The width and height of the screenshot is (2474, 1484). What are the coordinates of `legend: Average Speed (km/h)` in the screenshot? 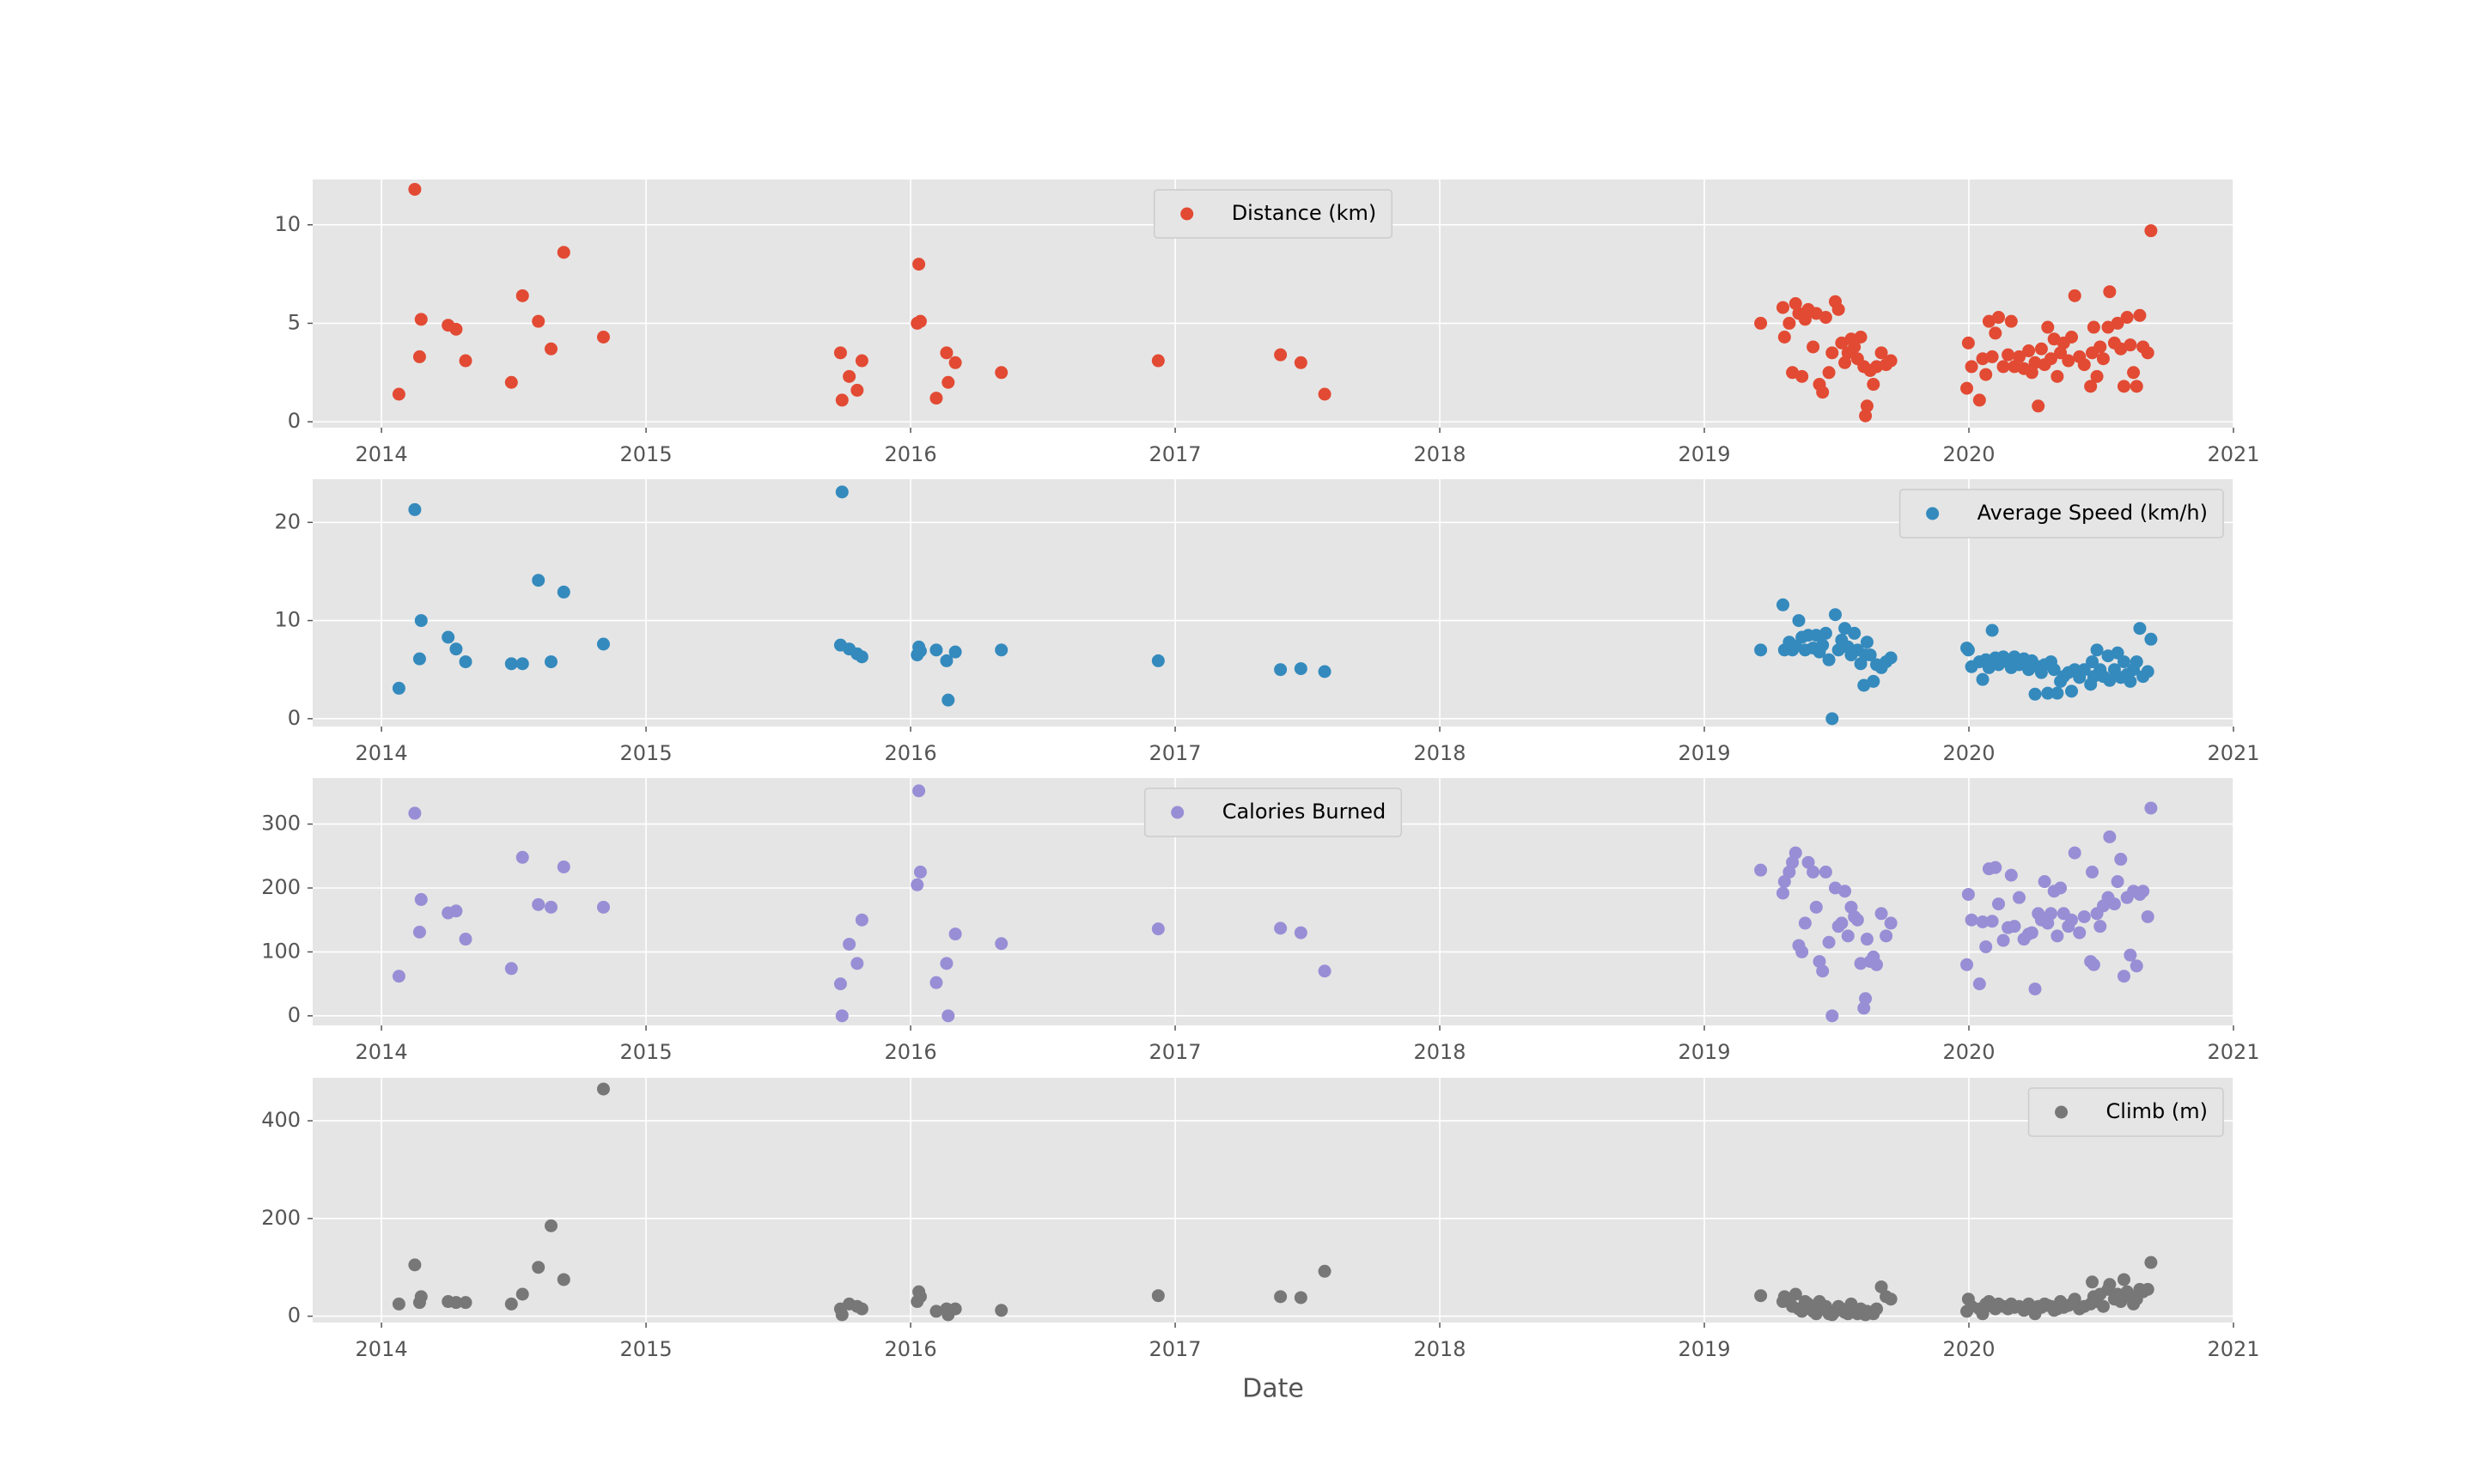 It's located at (2061, 513).